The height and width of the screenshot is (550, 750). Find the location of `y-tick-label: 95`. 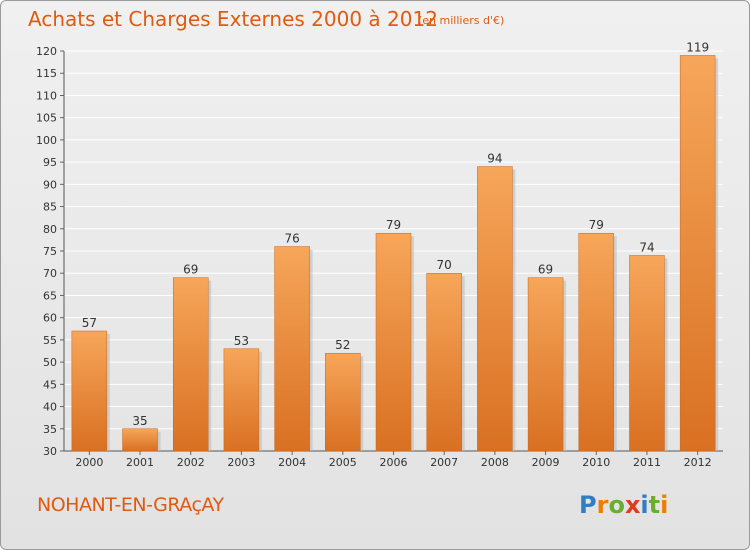

y-tick-label: 95 is located at coordinates (50, 162).